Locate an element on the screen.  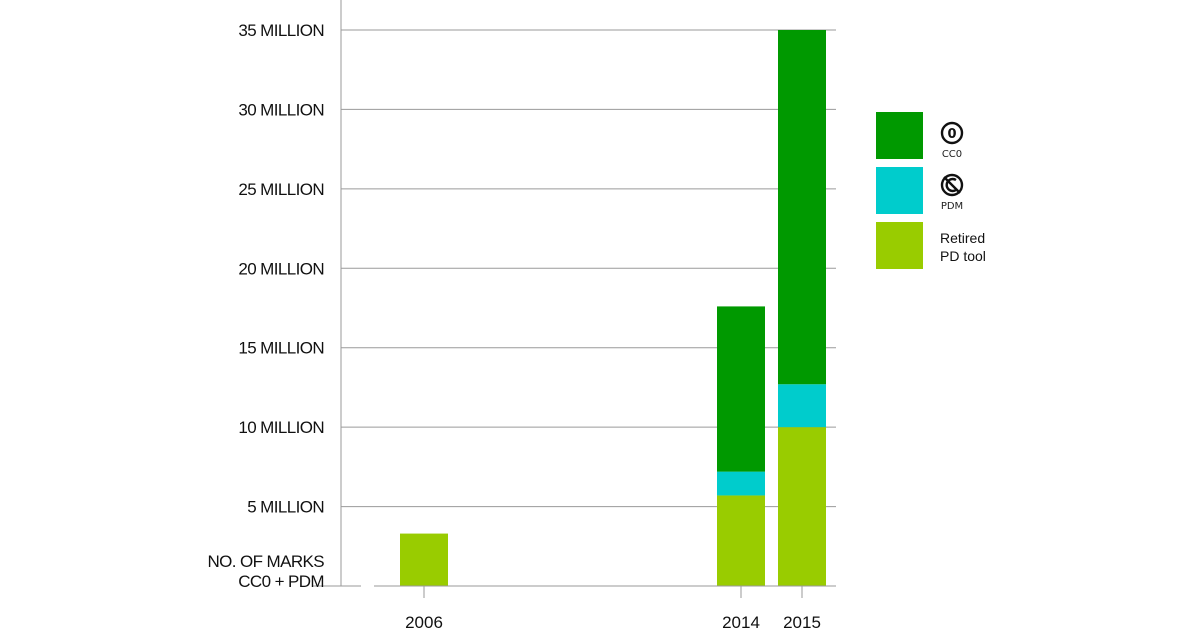
legend-label-retired-pd-tool-line-1: PD tool is located at coordinates (963, 256).